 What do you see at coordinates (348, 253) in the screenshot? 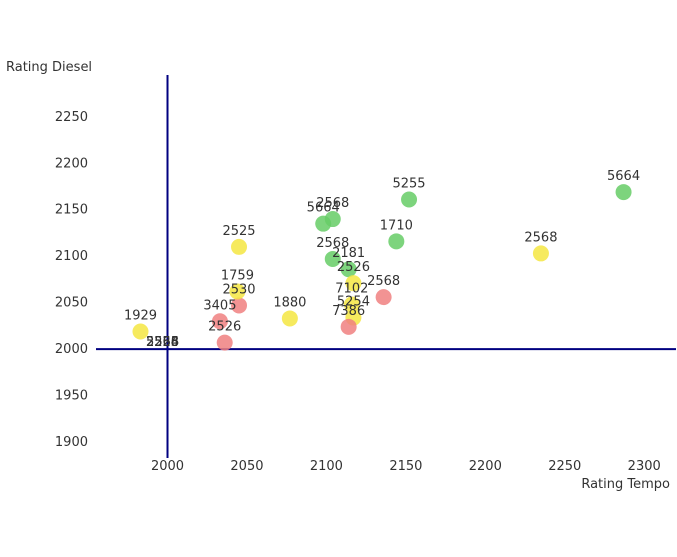
I see `point-label: 2181` at bounding box center [348, 253].